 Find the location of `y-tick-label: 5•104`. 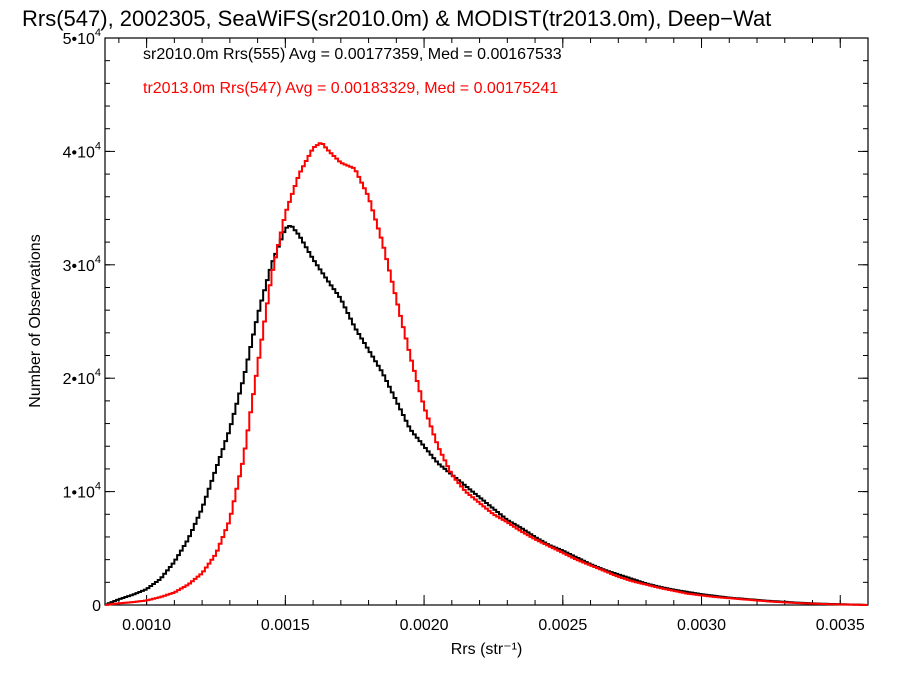

y-tick-label: 5•104 is located at coordinates (82, 37).